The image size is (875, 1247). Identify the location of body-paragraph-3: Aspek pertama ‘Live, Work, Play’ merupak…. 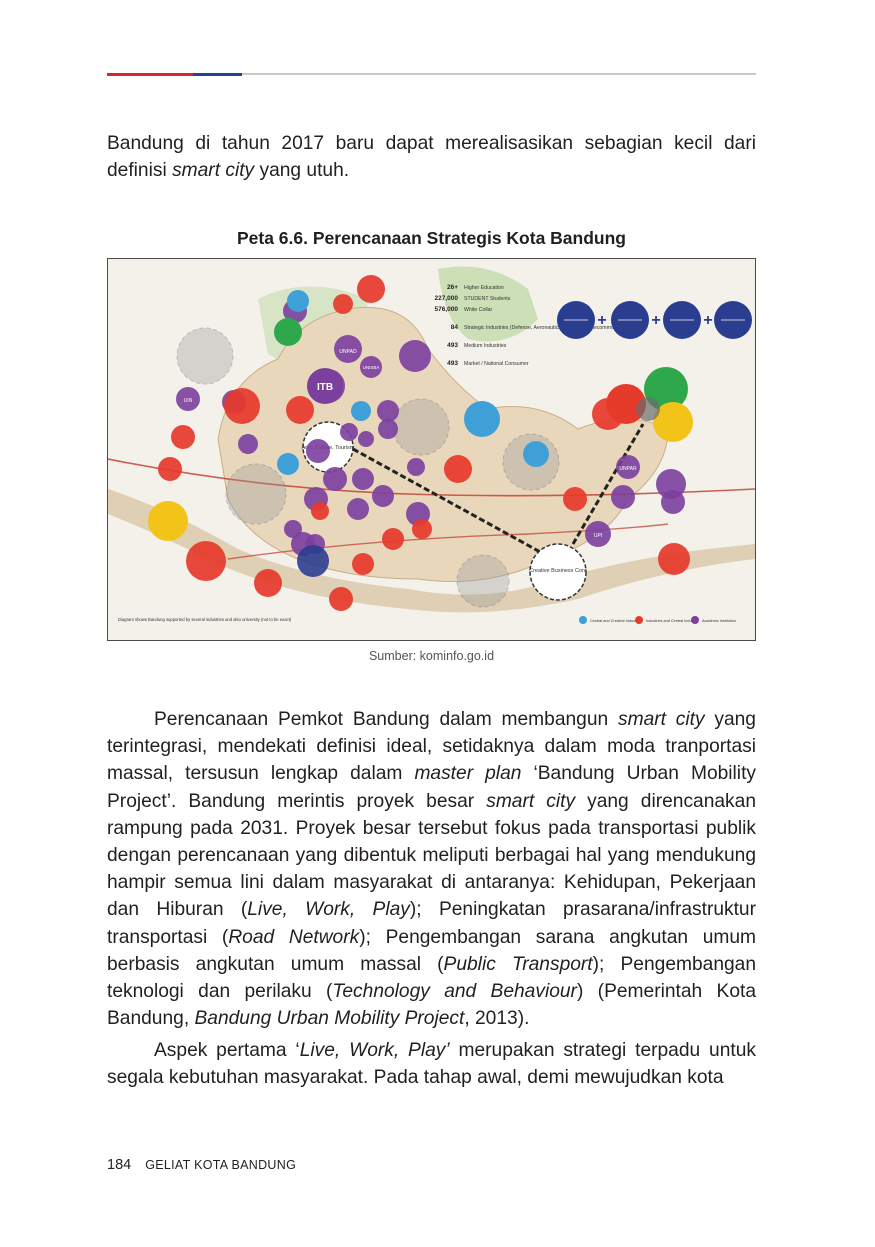
(431, 1064).